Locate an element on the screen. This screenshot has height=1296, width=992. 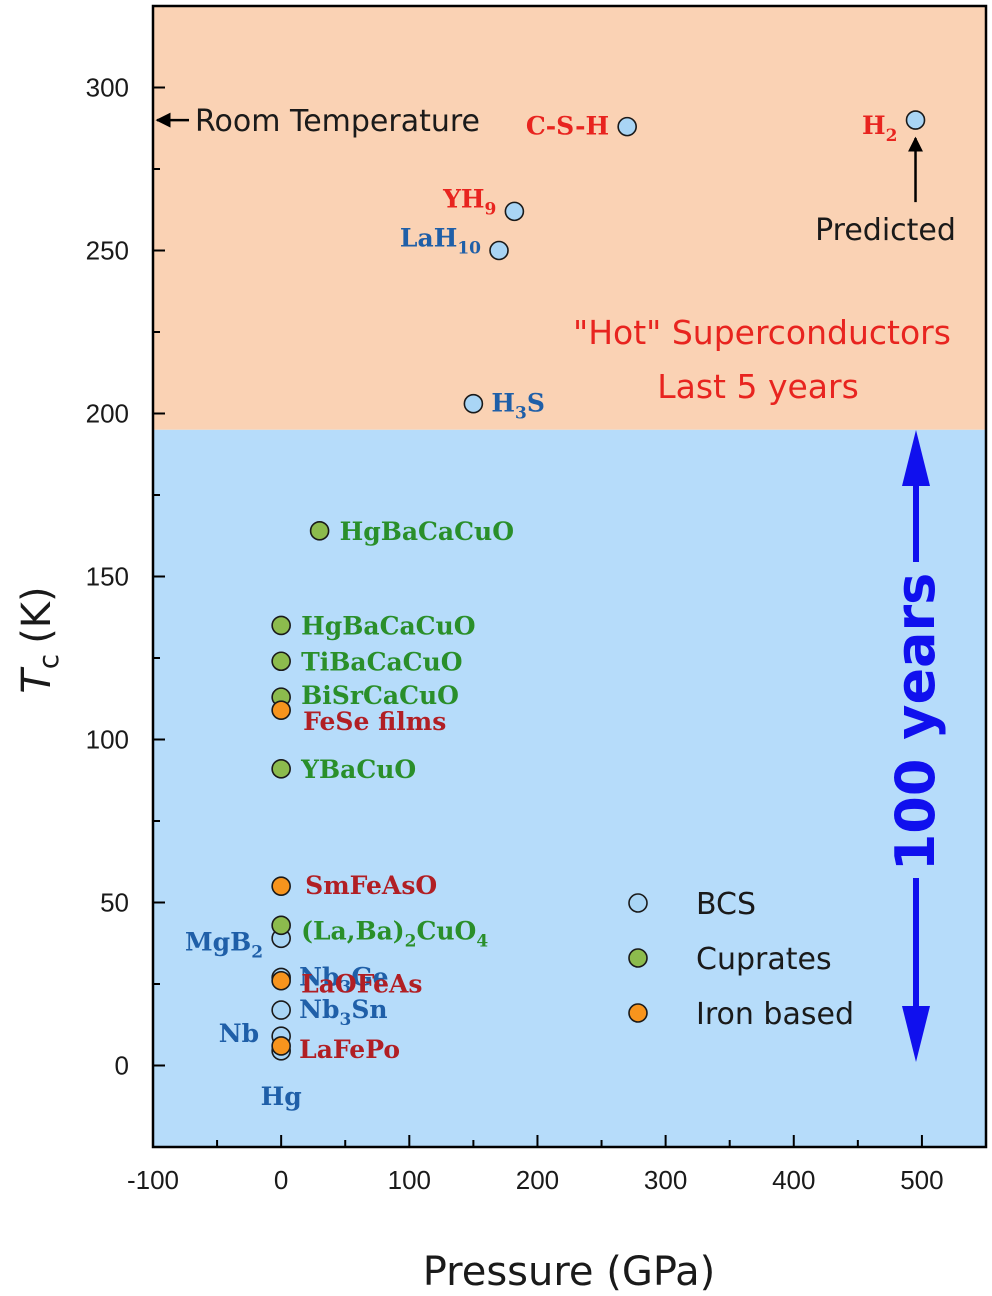
point-label: YBaCuO is located at coordinates (358, 769).